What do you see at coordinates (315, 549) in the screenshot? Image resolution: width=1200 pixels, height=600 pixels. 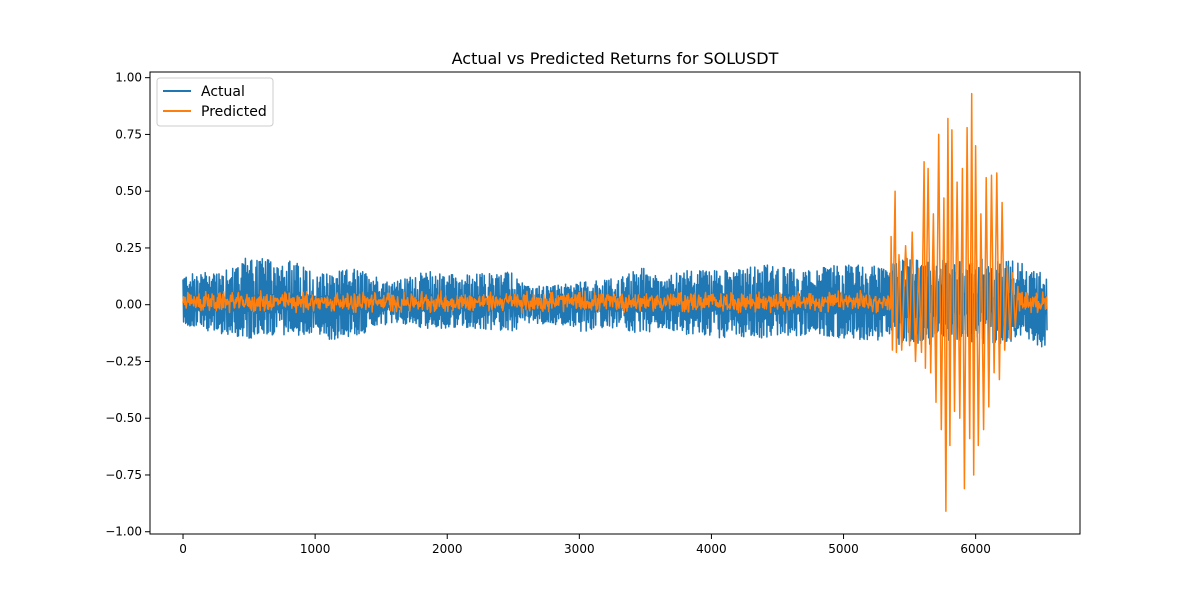 I see `x-tick-label: 1000` at bounding box center [315, 549].